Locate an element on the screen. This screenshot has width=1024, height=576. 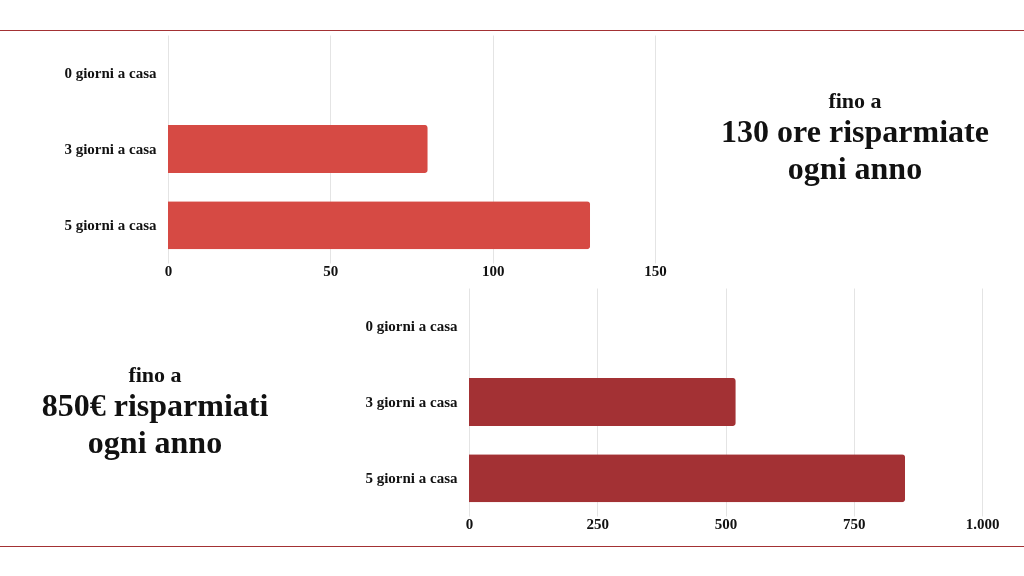
x-tick-label: 750 is located at coordinates (854, 523).